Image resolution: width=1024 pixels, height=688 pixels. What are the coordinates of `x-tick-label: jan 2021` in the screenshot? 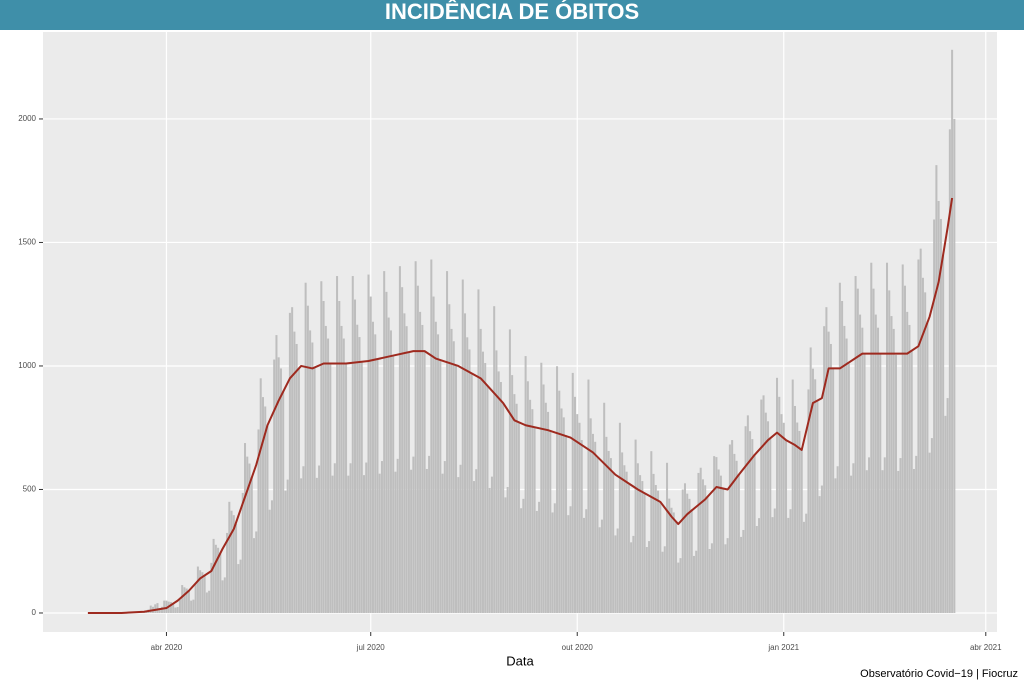 It's located at (783, 647).